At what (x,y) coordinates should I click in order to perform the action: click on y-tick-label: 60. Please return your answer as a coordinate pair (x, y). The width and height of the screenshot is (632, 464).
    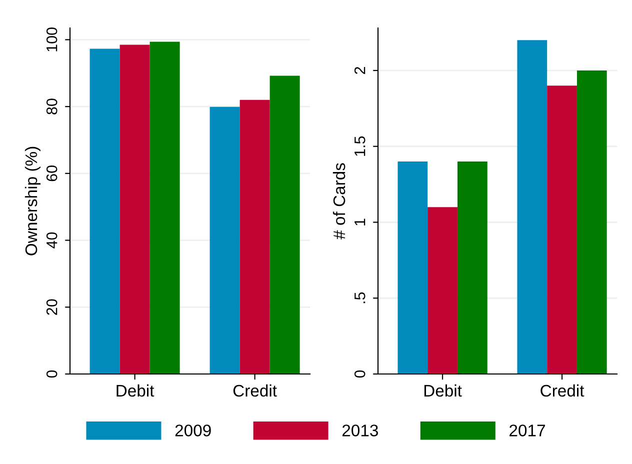
    Looking at the image, I should click on (52, 174).